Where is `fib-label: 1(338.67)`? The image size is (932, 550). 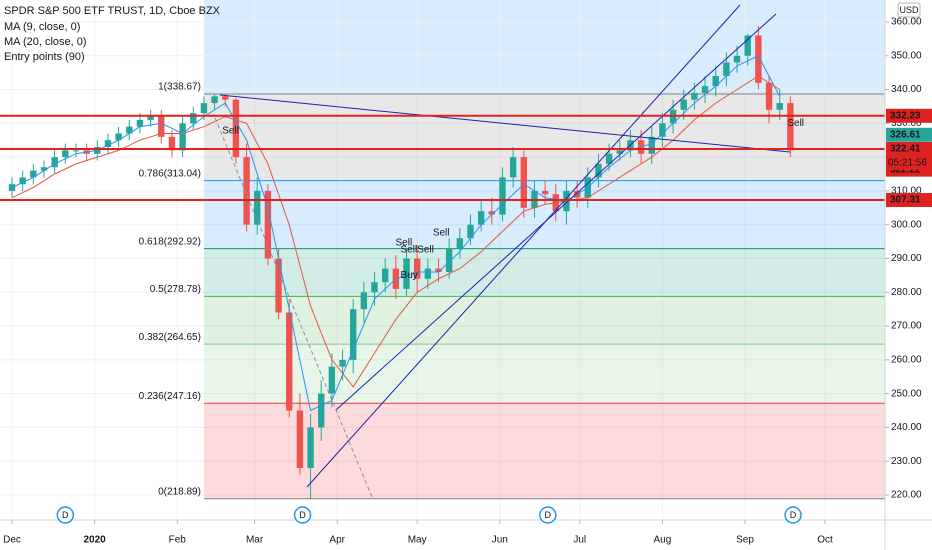
fib-label: 1(338.67) is located at coordinates (179, 87).